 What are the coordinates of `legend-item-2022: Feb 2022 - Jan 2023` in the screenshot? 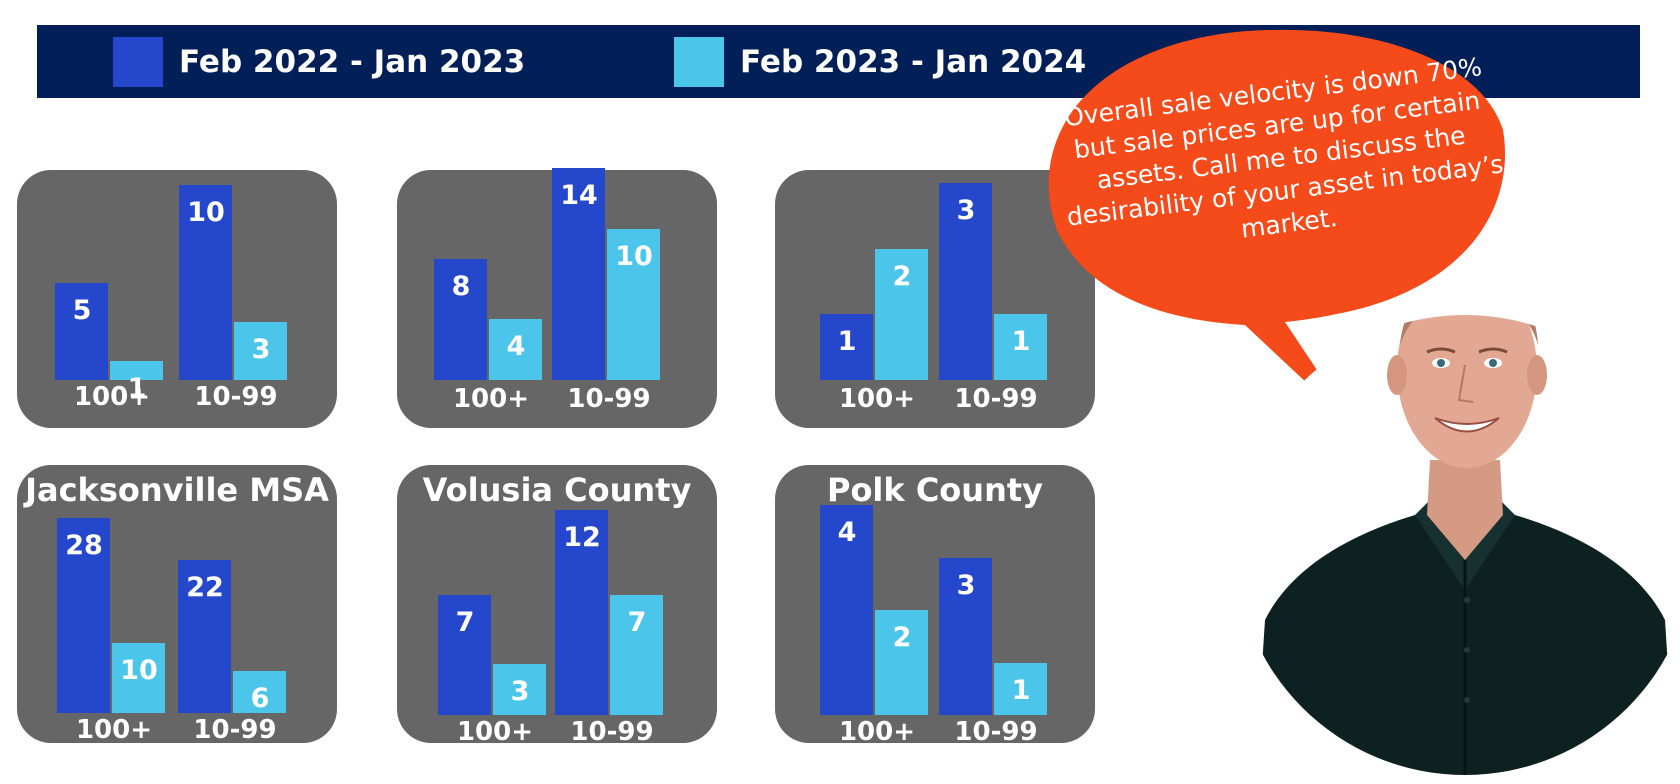 It's located at (319, 62).